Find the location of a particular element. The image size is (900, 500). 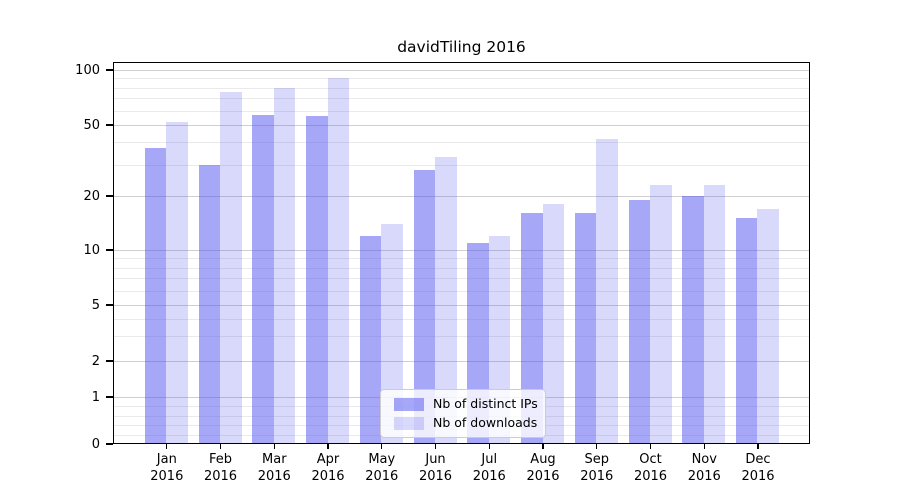

x-tick-label: May 2016 is located at coordinates (382, 468).